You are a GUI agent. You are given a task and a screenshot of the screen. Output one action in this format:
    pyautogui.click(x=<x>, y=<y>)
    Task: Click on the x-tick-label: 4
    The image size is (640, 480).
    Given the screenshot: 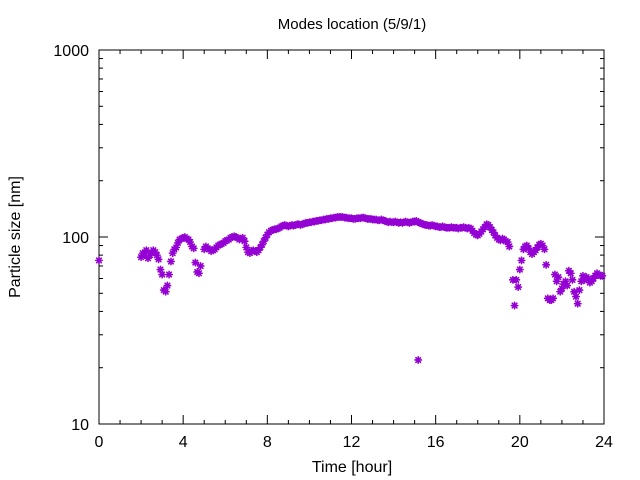 What is the action you would take?
    pyautogui.click(x=183, y=442)
    